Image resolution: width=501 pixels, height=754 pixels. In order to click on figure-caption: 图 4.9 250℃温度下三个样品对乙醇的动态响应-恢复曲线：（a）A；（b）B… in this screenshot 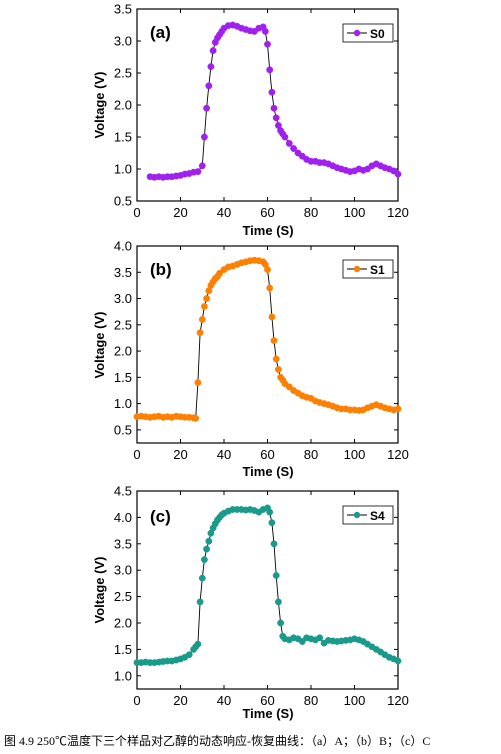, I will do `click(217, 741)`.